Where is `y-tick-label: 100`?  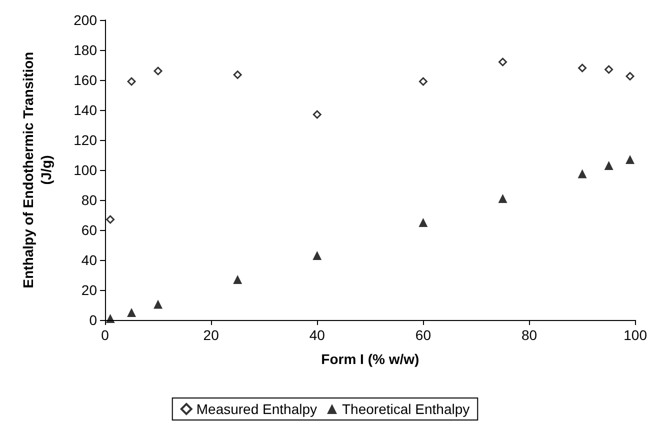 y-tick-label: 100 is located at coordinates (86, 170).